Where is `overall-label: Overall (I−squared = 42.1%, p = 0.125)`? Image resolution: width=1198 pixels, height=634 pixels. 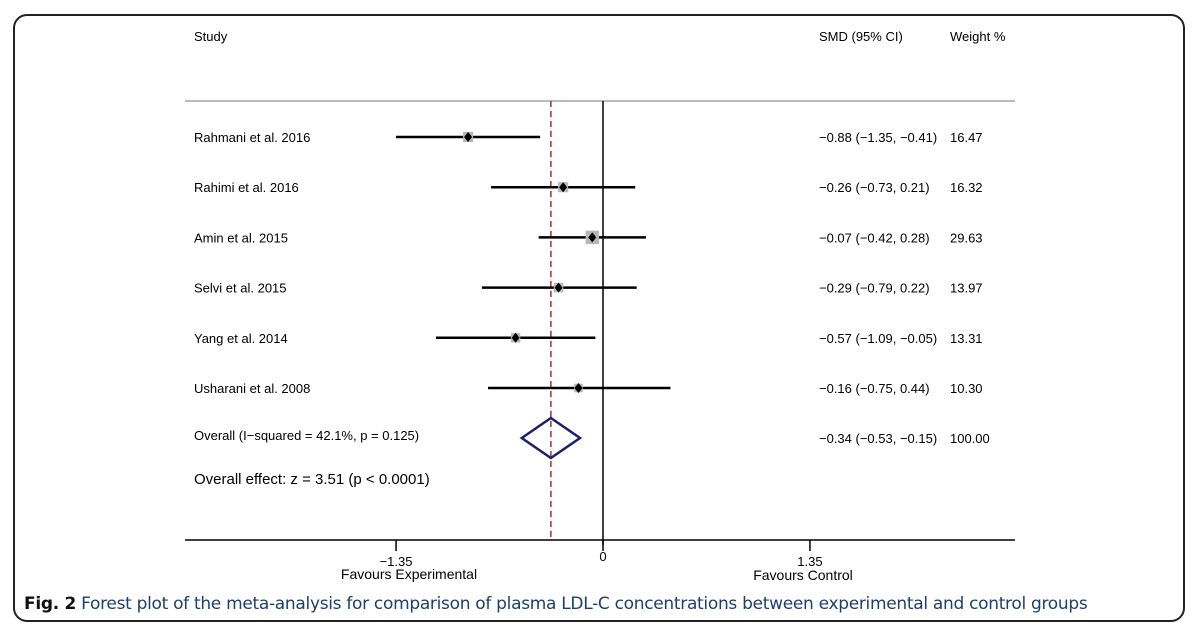
overall-label: Overall (I−squared = 42.1%, p = 0.125) is located at coordinates (306, 435).